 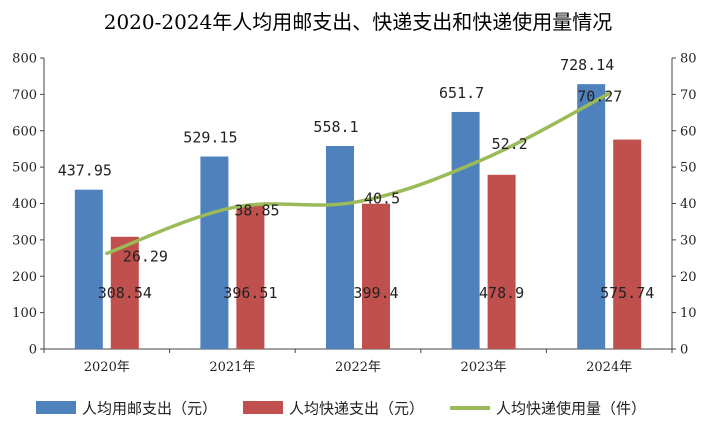 I want to click on y-left-tick-label: 700, so click(x=24, y=95).